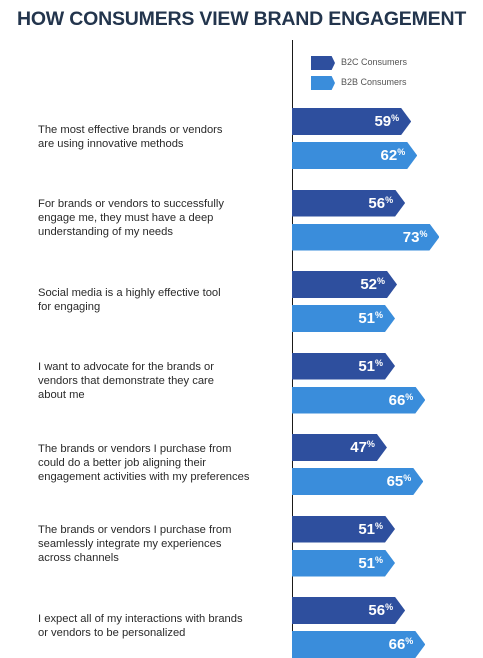  Describe the element at coordinates (323, 63) in the screenshot. I see `legend-swatch-b2c` at that location.